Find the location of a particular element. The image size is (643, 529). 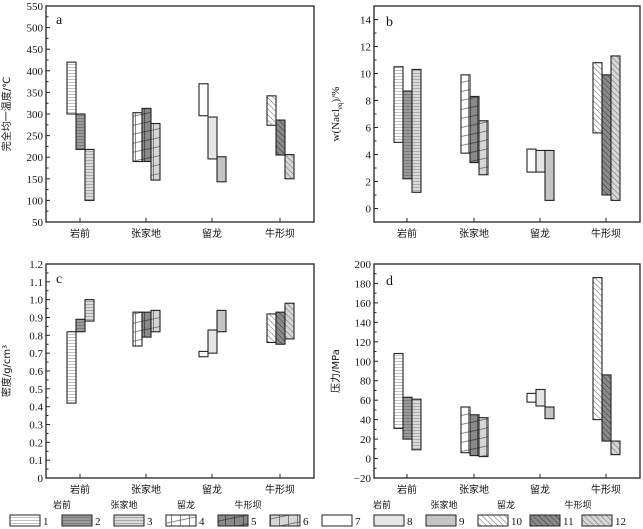

legend-label-6: 6 is located at coordinates (306, 522).